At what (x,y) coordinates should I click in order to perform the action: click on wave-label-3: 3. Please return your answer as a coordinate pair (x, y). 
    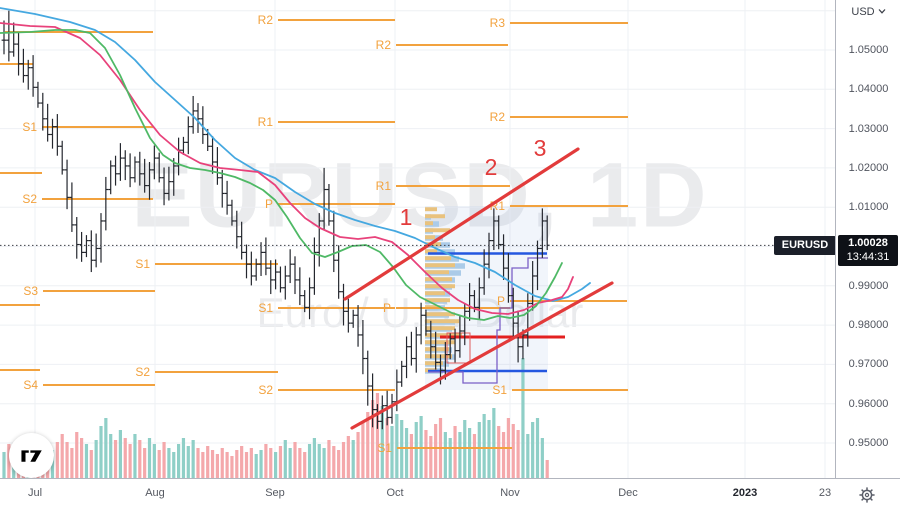
    Looking at the image, I should click on (540, 148).